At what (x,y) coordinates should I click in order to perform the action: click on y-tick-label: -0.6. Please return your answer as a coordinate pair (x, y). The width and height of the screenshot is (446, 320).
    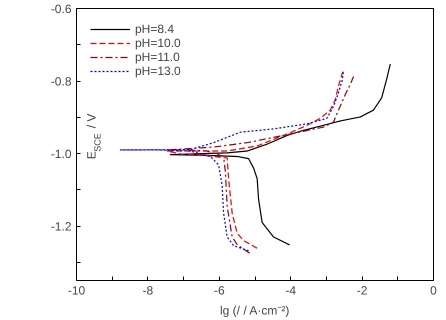
    Looking at the image, I should click on (61, 9).